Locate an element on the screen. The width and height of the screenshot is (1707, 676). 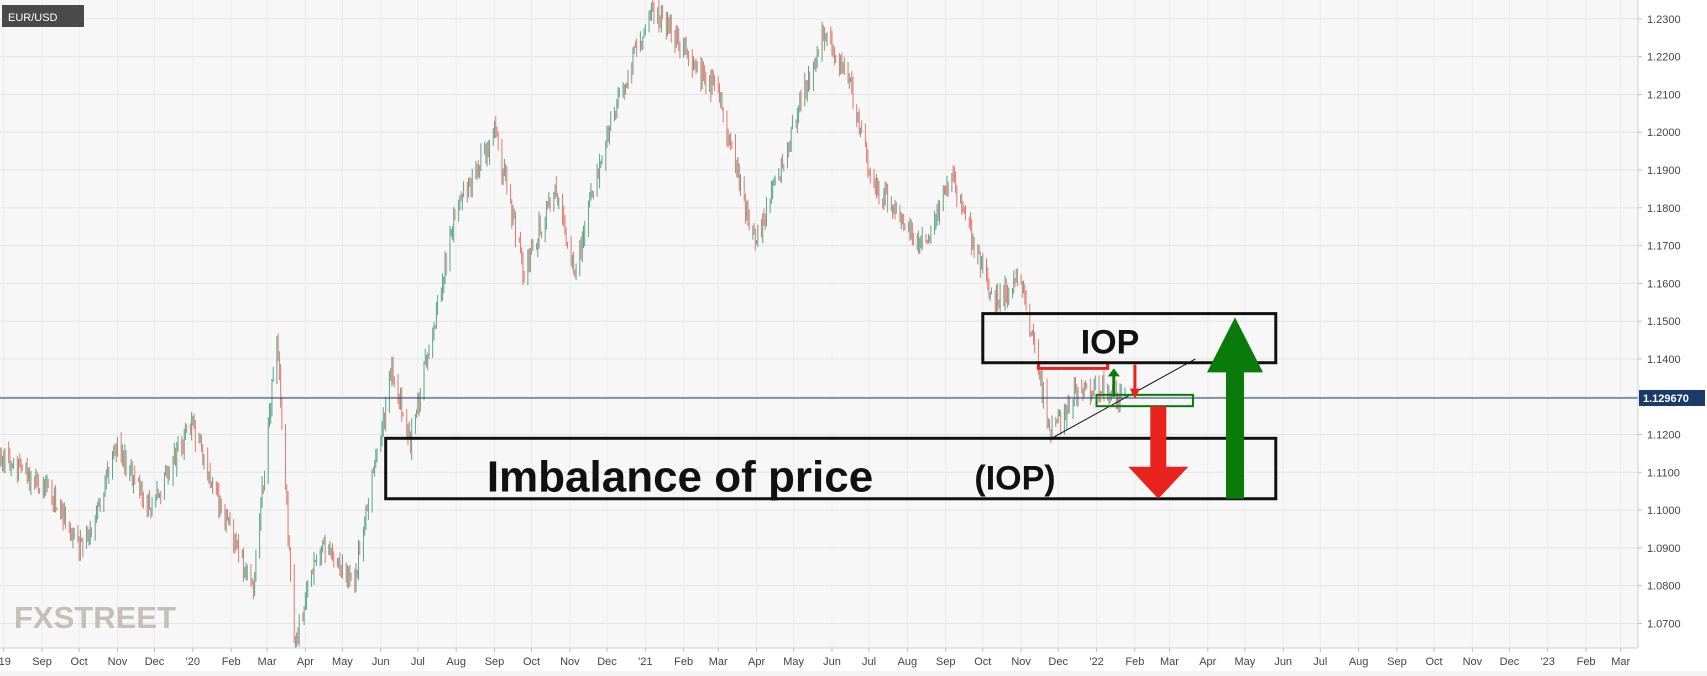
y-tick-label: 1.1800 is located at coordinates (1664, 209).